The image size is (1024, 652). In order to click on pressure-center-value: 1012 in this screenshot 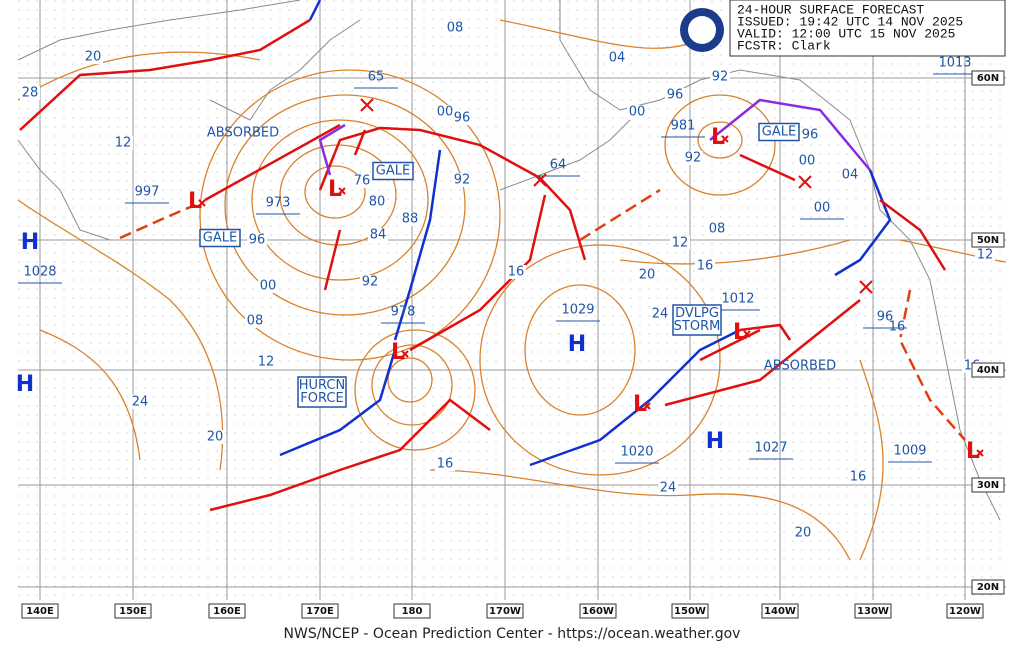, I will do `click(737, 299)`.